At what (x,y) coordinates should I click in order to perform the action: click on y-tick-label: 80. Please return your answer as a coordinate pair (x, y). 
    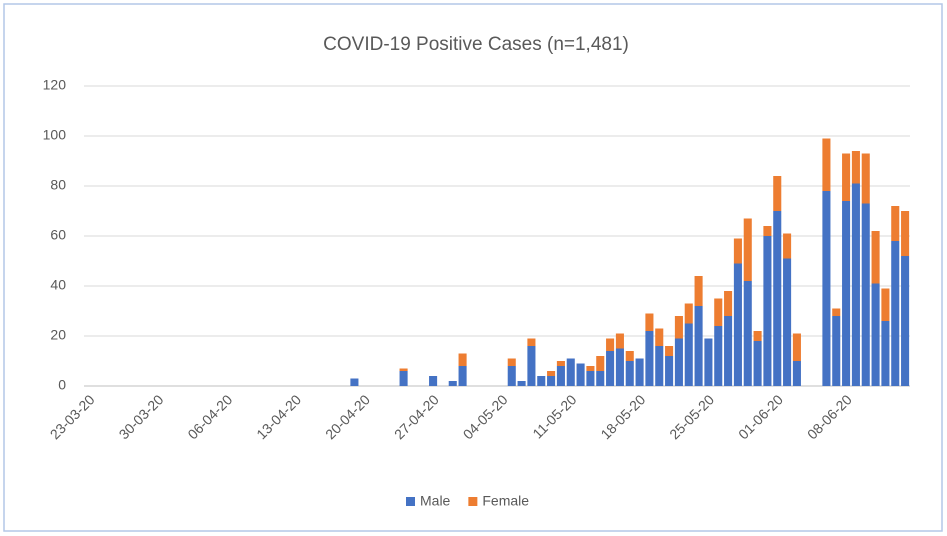
    Looking at the image, I should click on (58, 185).